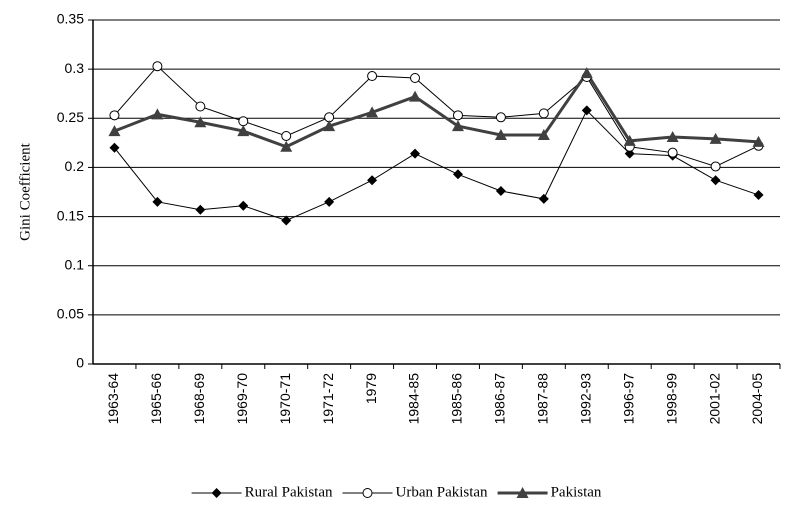 This screenshot has width=786, height=509. I want to click on y-tick-label: 0.15, so click(70, 215).